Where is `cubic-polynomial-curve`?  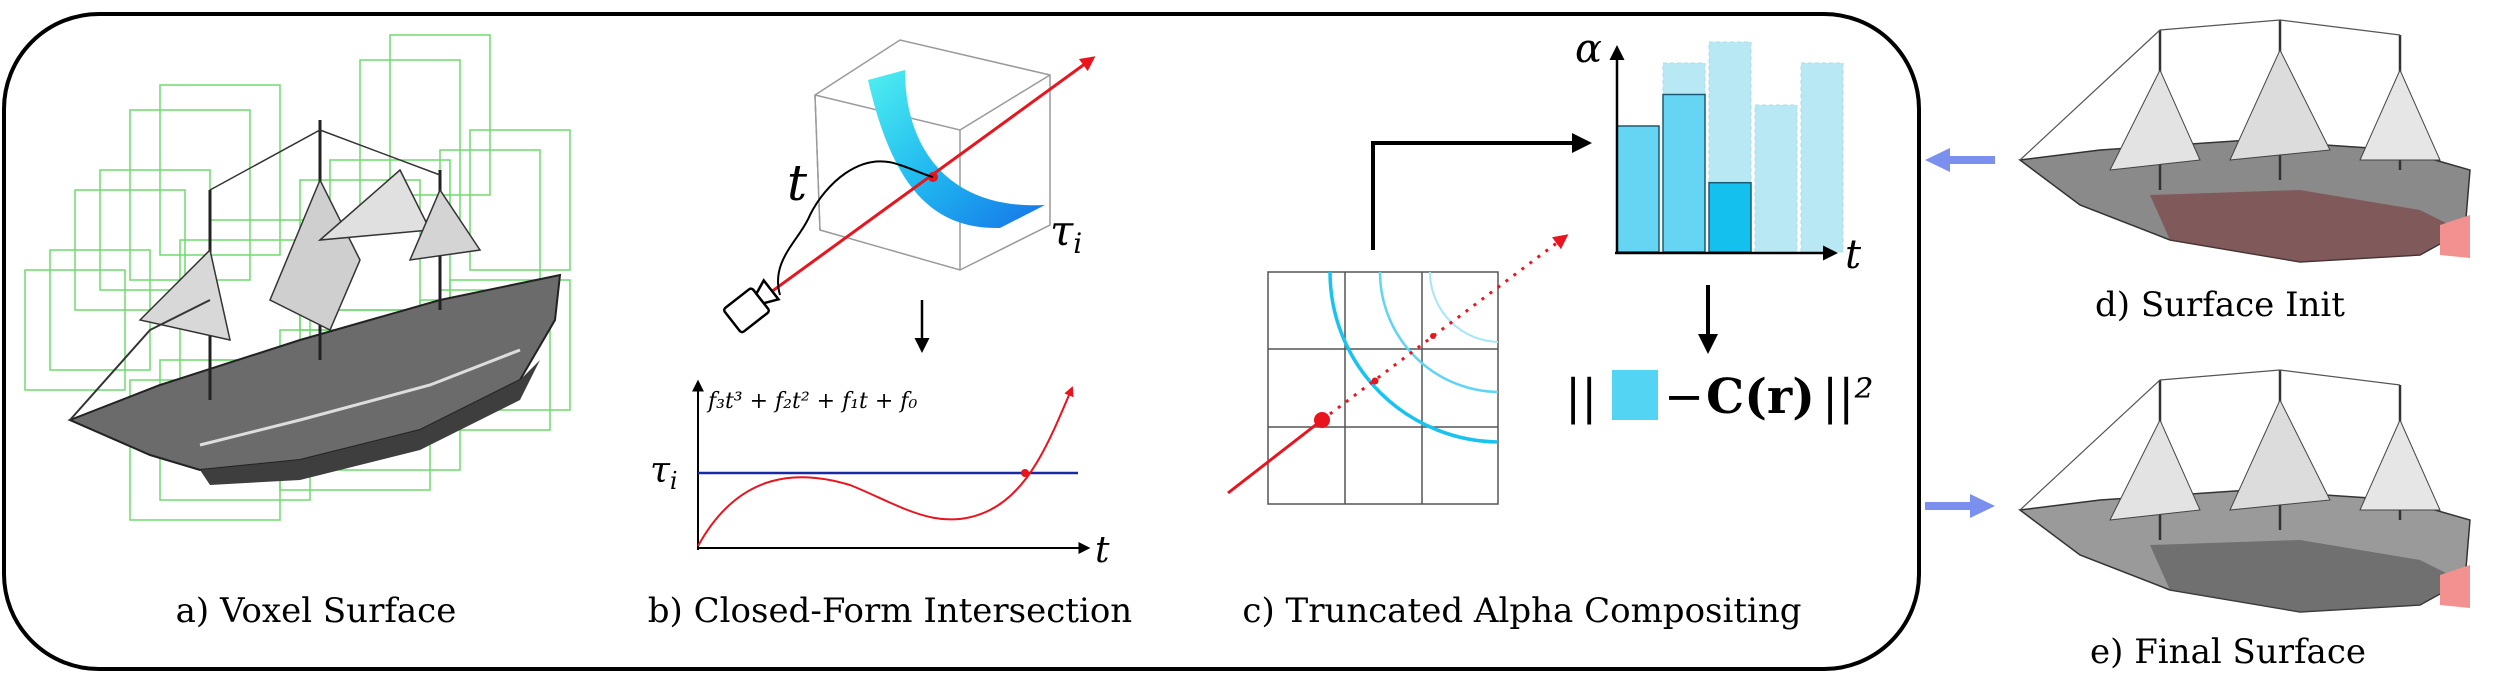
cubic-polynomial-curve is located at coordinates (885, 466).